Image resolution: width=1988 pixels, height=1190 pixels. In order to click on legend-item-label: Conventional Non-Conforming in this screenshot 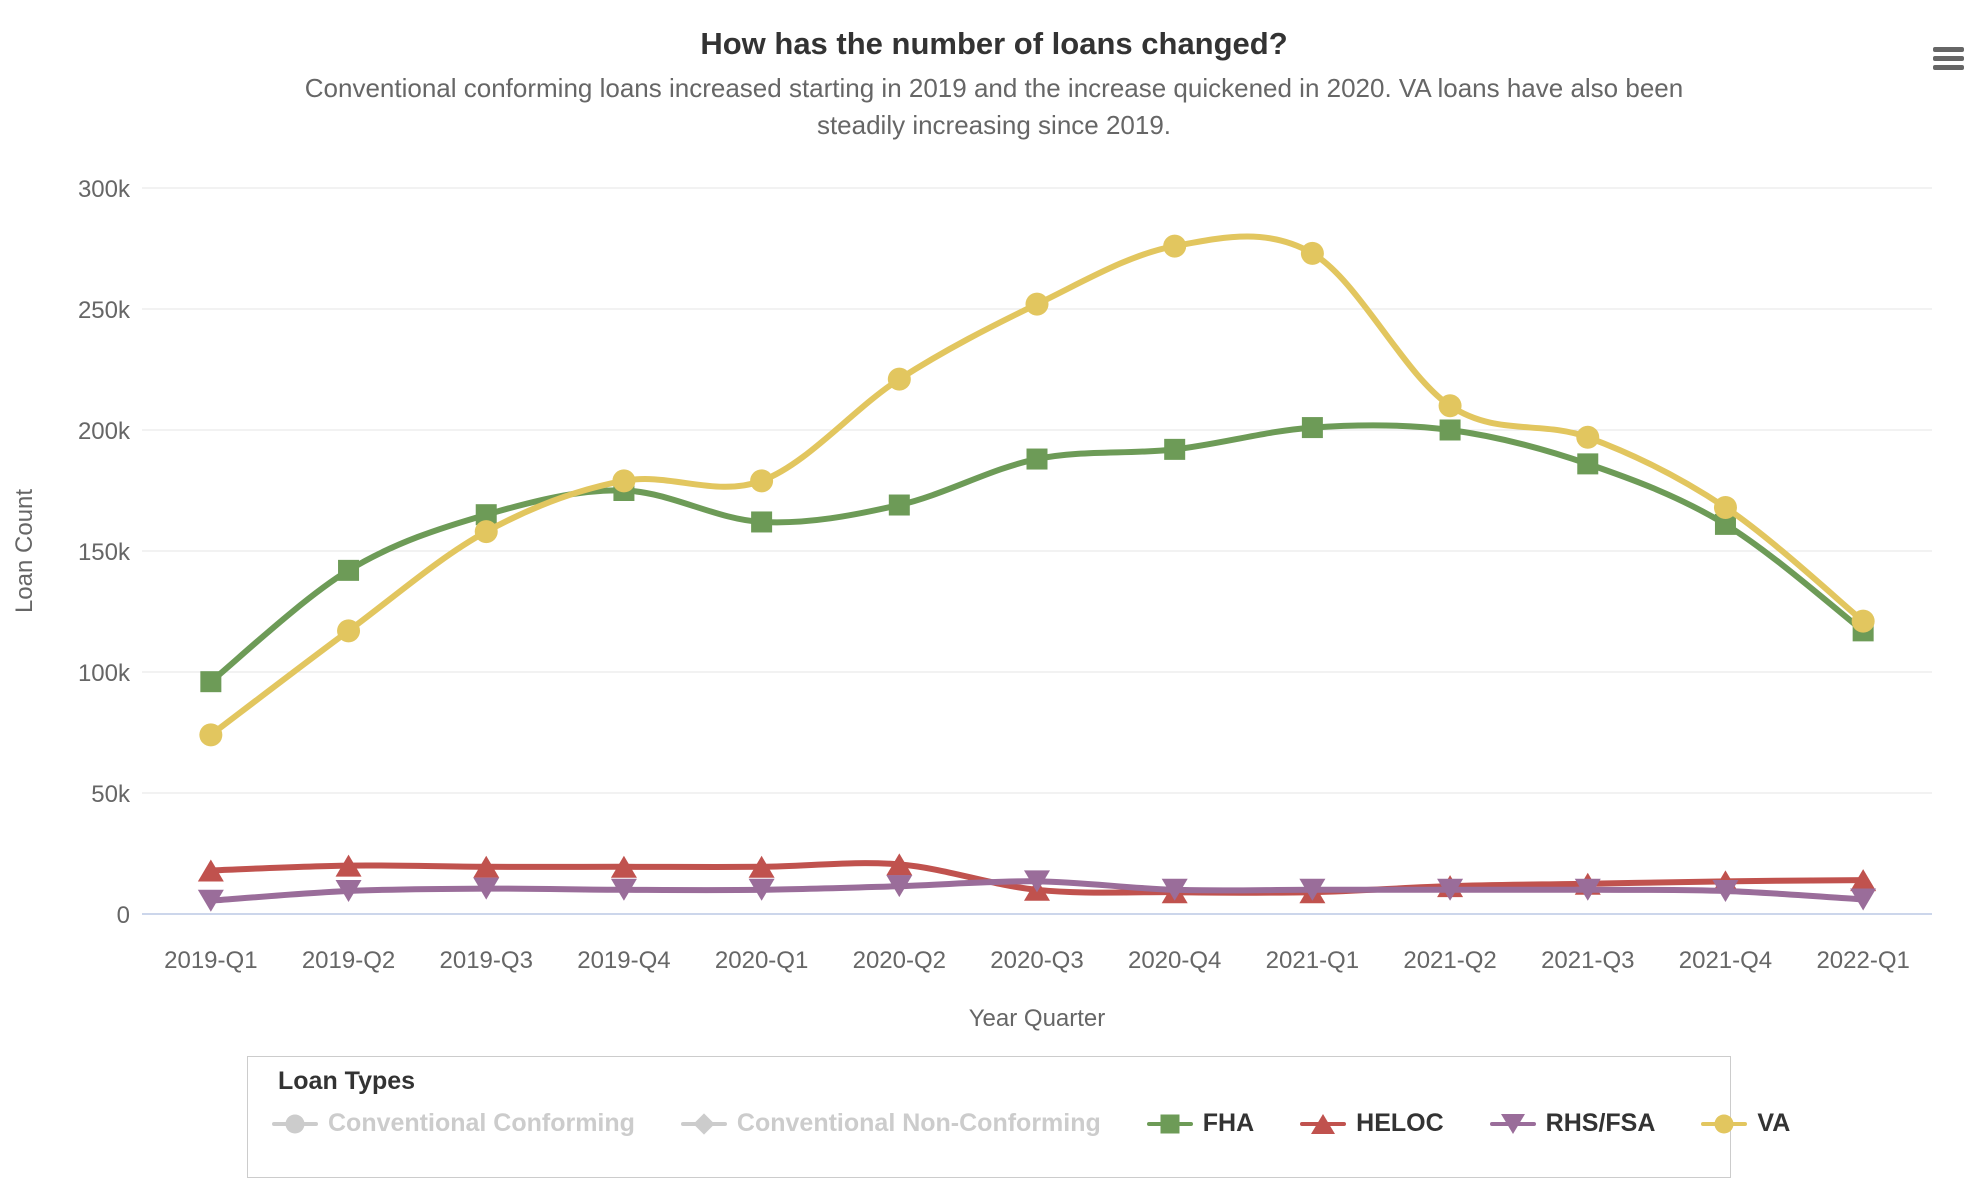, I will do `click(918, 1123)`.